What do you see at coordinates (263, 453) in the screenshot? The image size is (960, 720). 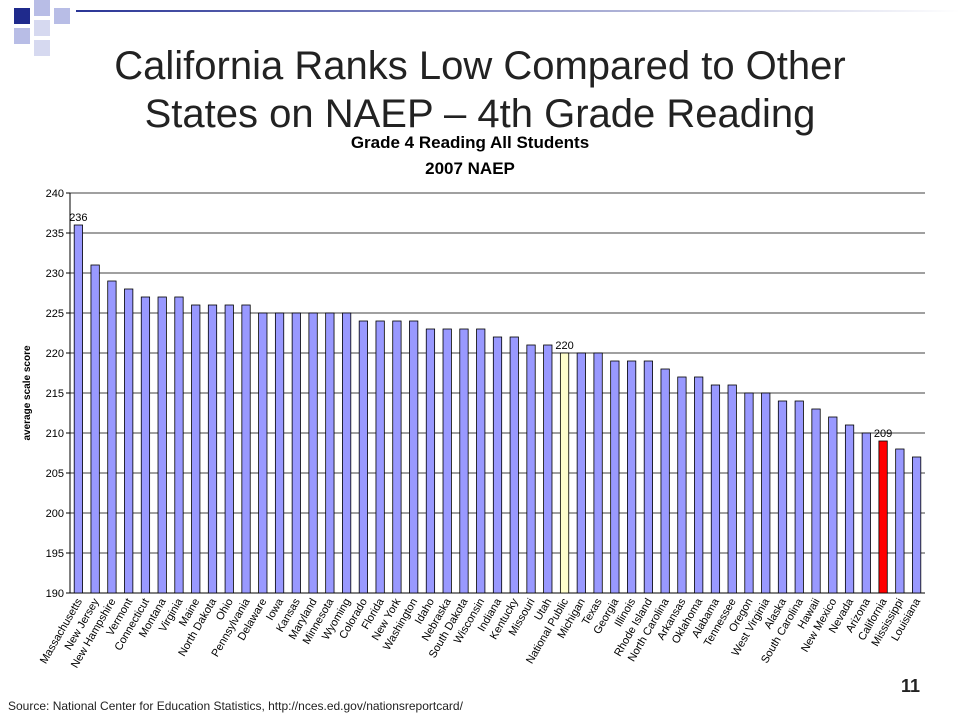 I see `bar-delaware` at bounding box center [263, 453].